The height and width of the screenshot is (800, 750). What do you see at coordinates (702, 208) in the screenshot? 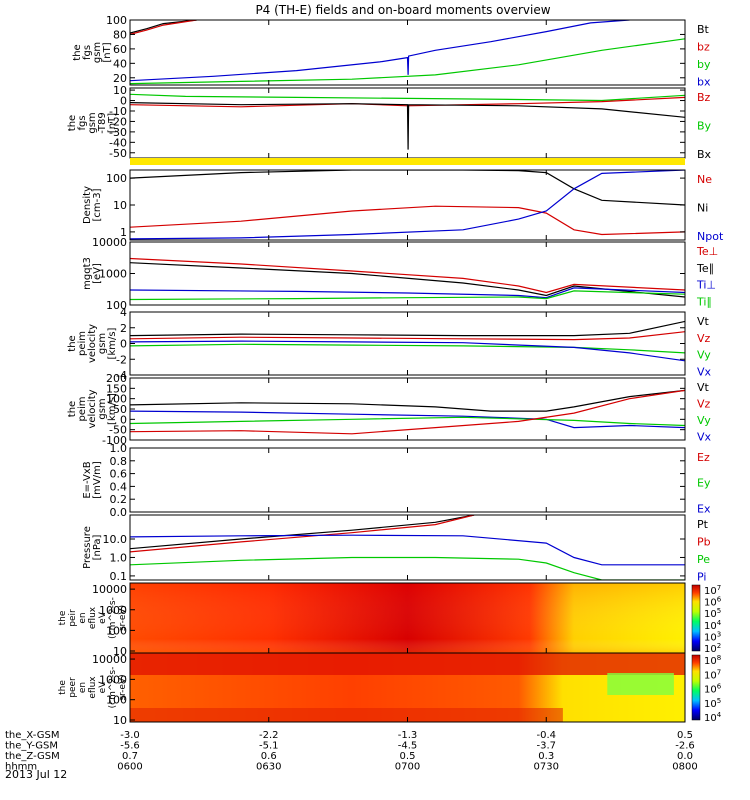
I see `legend-entry: Ni` at bounding box center [702, 208].